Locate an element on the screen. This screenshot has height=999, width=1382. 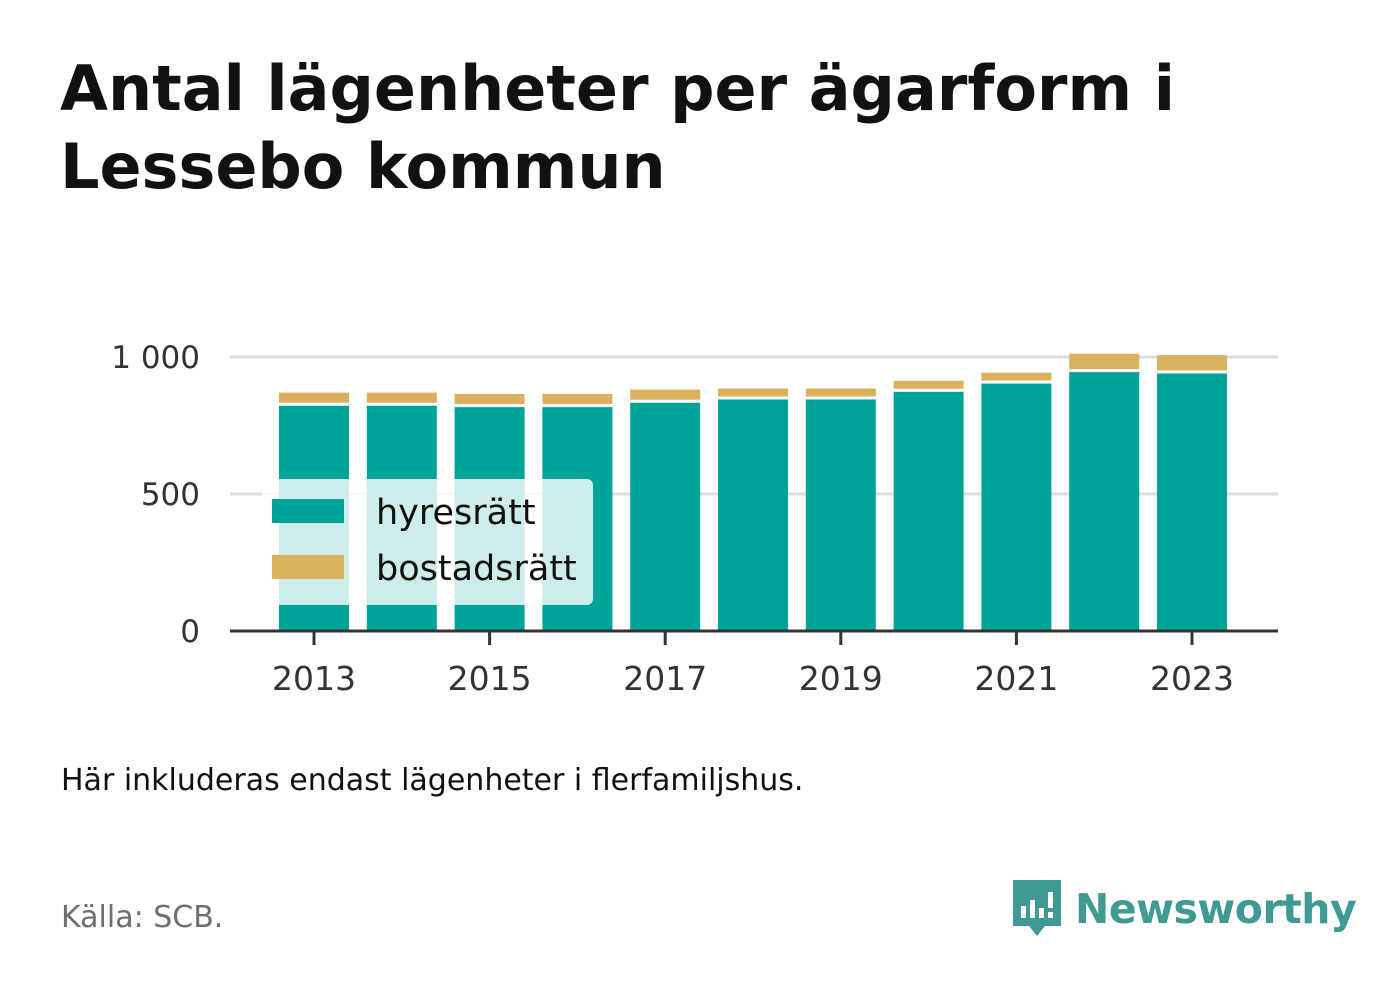
newsworthy-logo-icon is located at coordinates (1037, 908).